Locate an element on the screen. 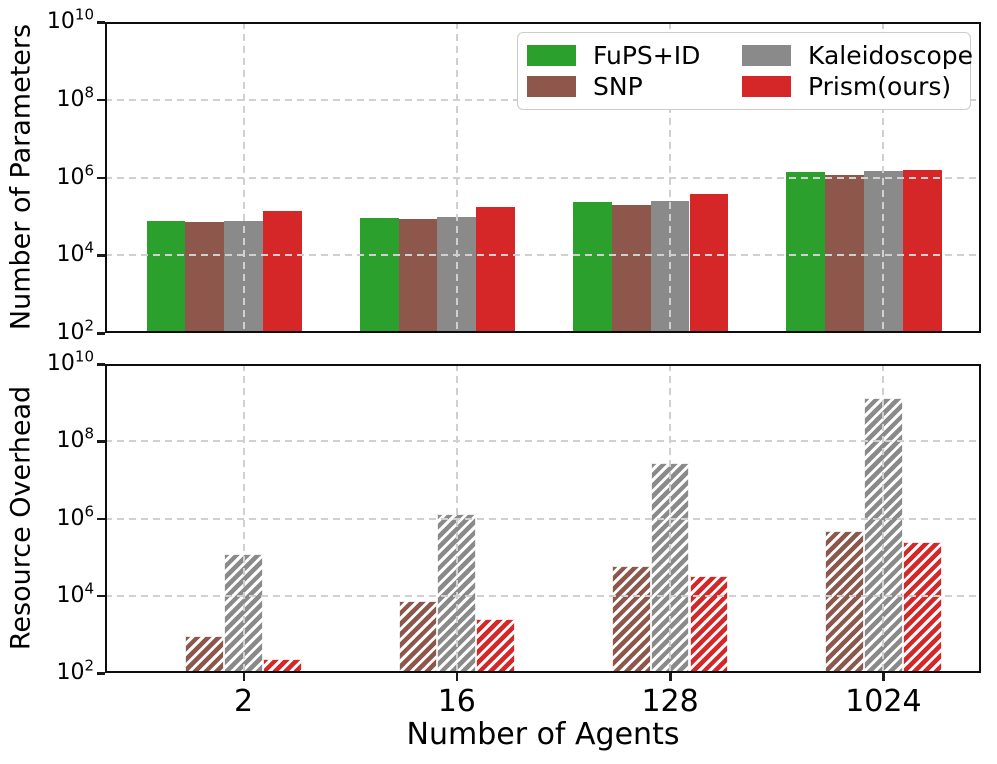 This screenshot has width=997, height=764. x-tick-label-2: 2 is located at coordinates (243, 701).